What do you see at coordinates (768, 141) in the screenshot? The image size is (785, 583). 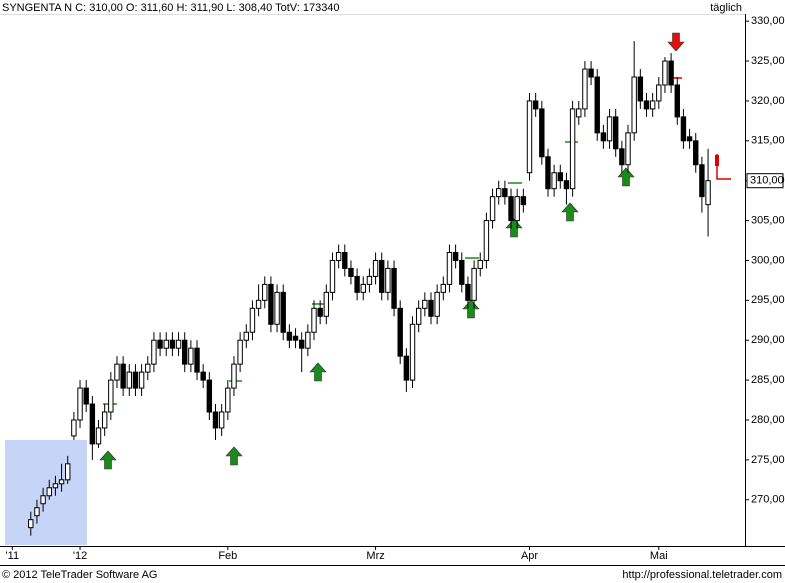 I see `y-tick-label: 315,00` at bounding box center [768, 141].